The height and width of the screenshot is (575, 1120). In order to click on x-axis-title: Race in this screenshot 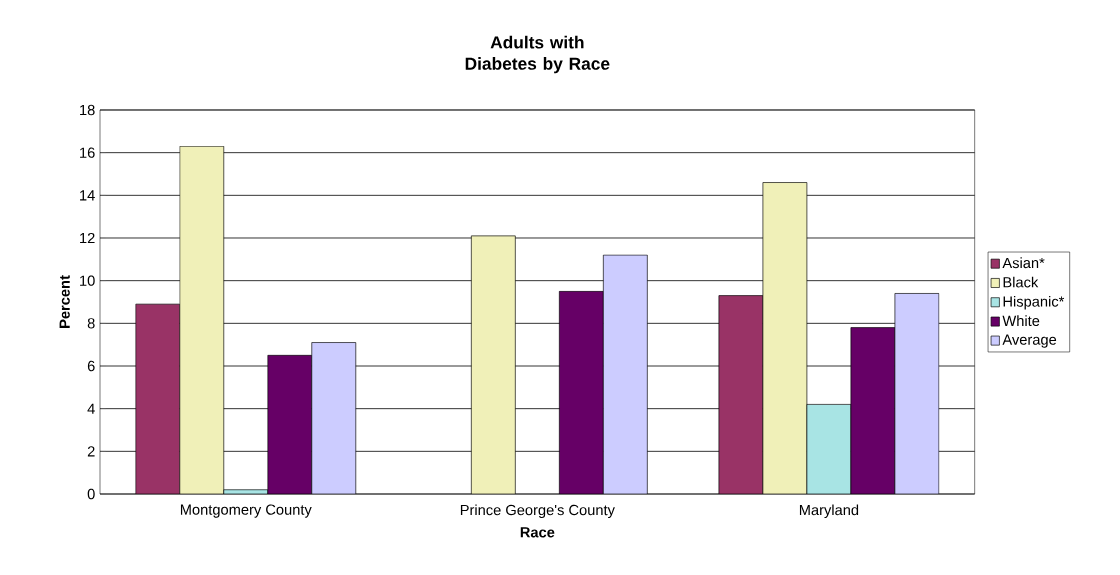, I will do `click(537, 532)`.